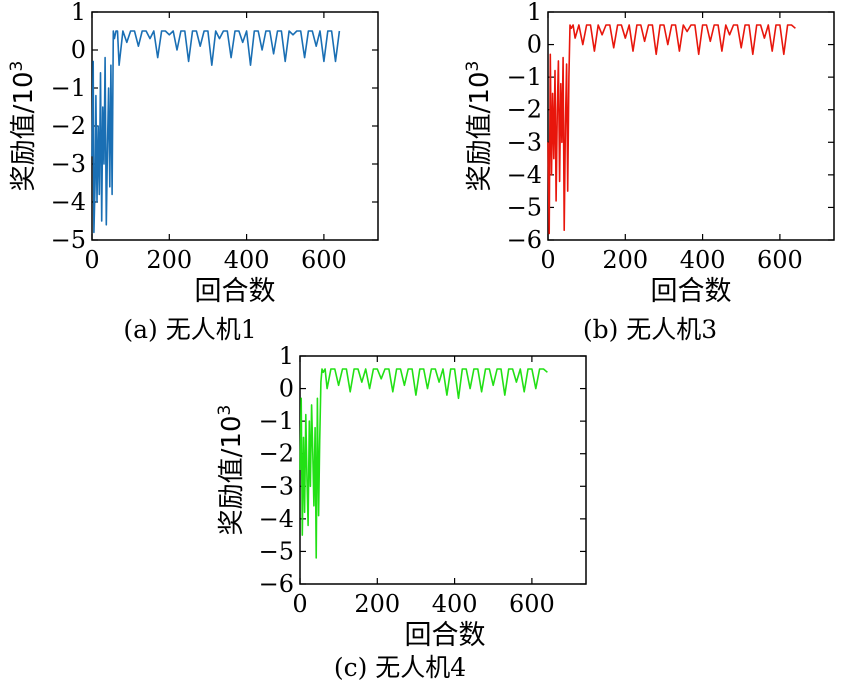 The image size is (842, 688). Describe the element at coordinates (650, 329) in the screenshot. I see `panel-caption: (b) 无人机3` at that location.